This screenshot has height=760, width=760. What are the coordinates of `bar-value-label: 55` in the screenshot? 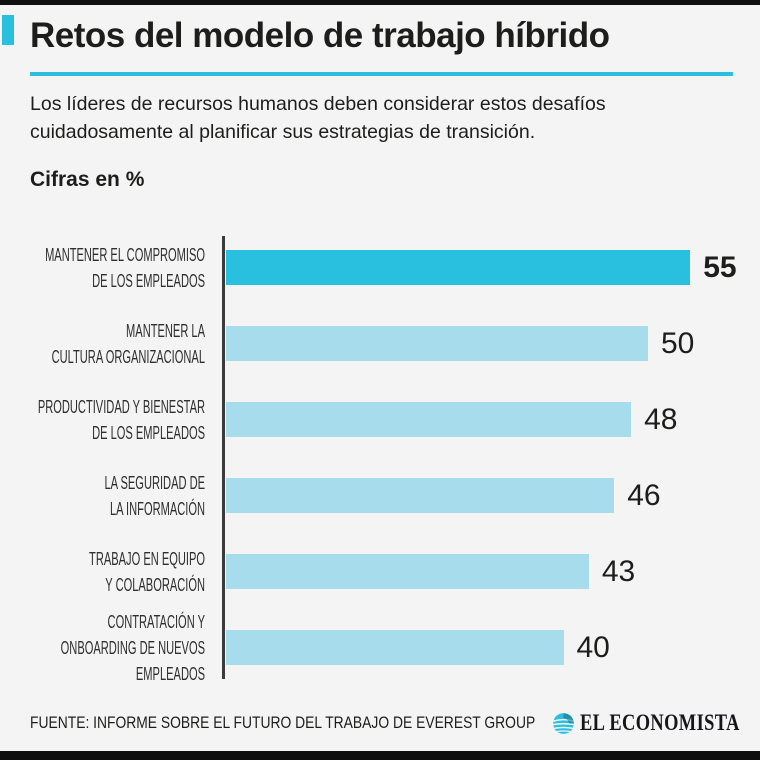 It's located at (720, 267).